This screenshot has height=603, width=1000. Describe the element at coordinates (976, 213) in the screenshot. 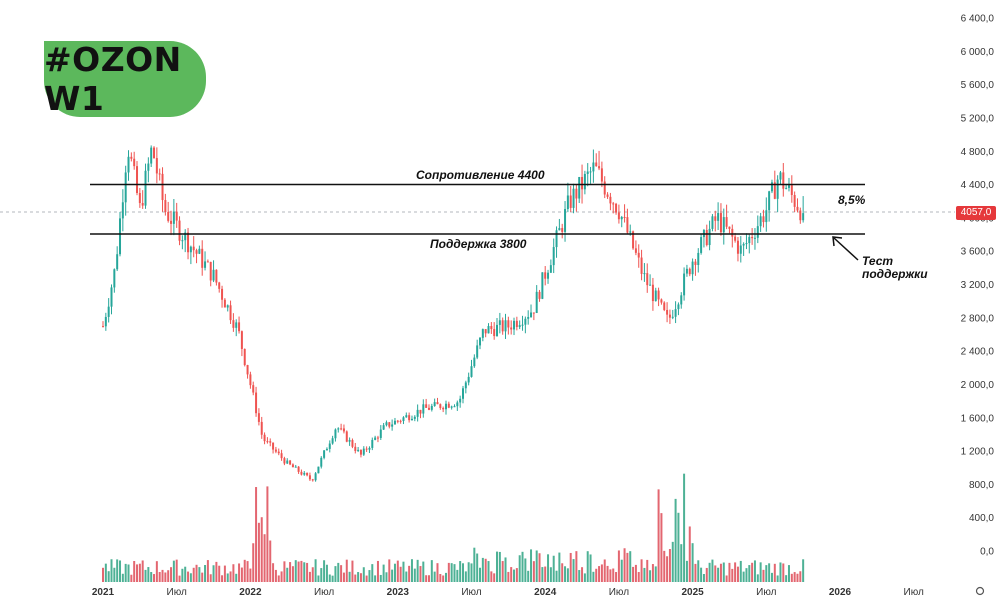

I see `last-price-tag: 4057,0` at that location.